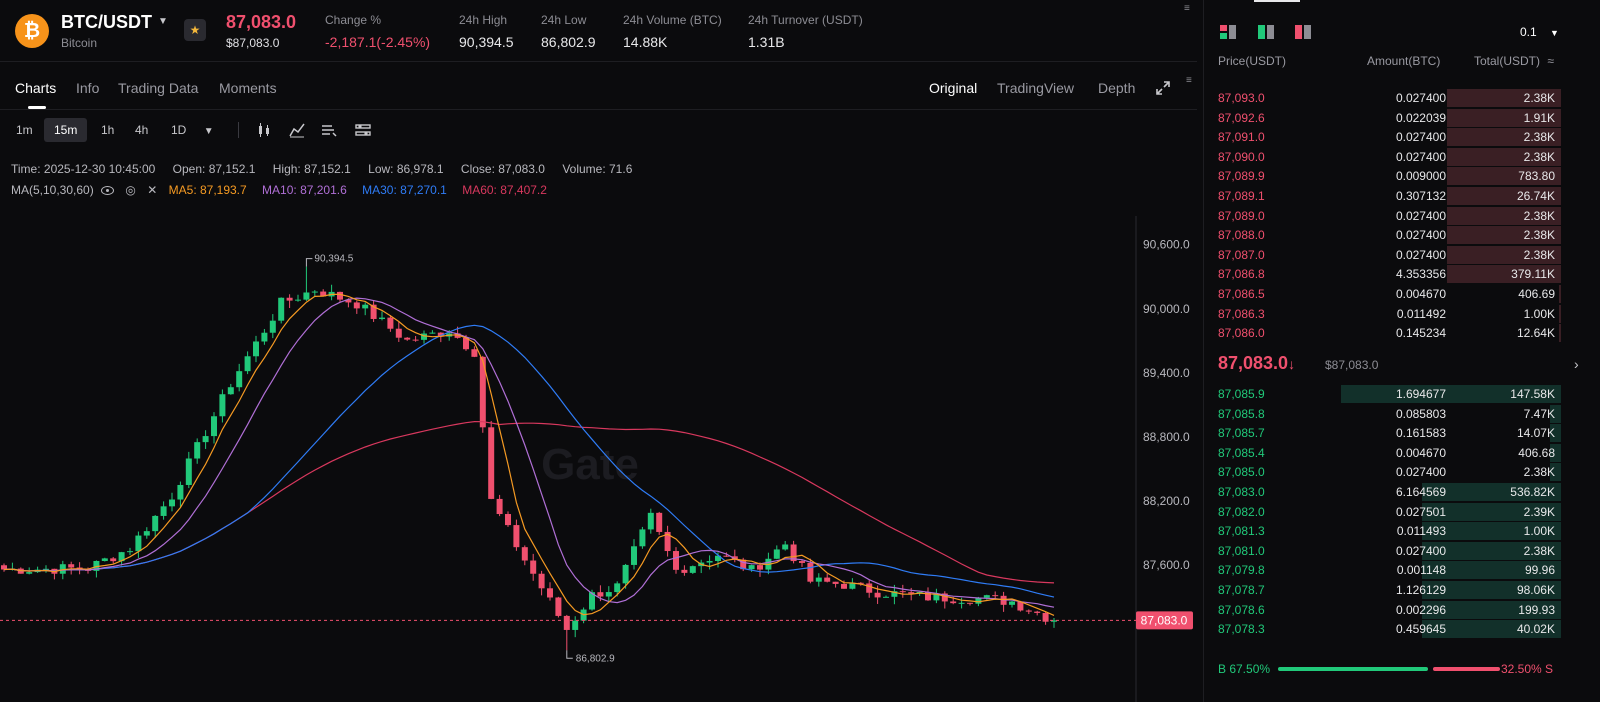 The width and height of the screenshot is (1600, 702). Describe the element at coordinates (953, 88) in the screenshot. I see `view-original: Original` at that location.